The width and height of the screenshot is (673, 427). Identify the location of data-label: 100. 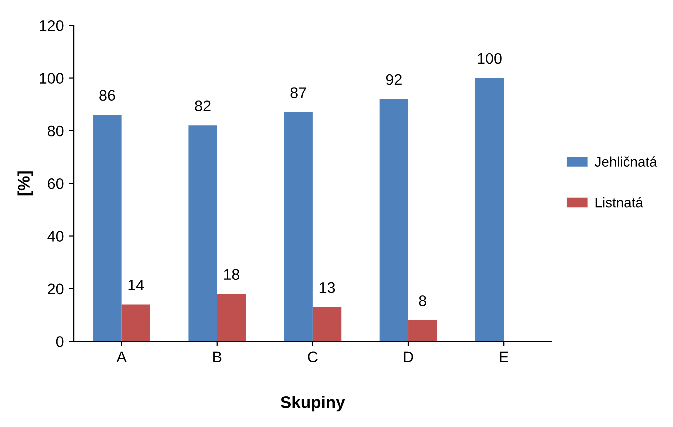
(490, 58).